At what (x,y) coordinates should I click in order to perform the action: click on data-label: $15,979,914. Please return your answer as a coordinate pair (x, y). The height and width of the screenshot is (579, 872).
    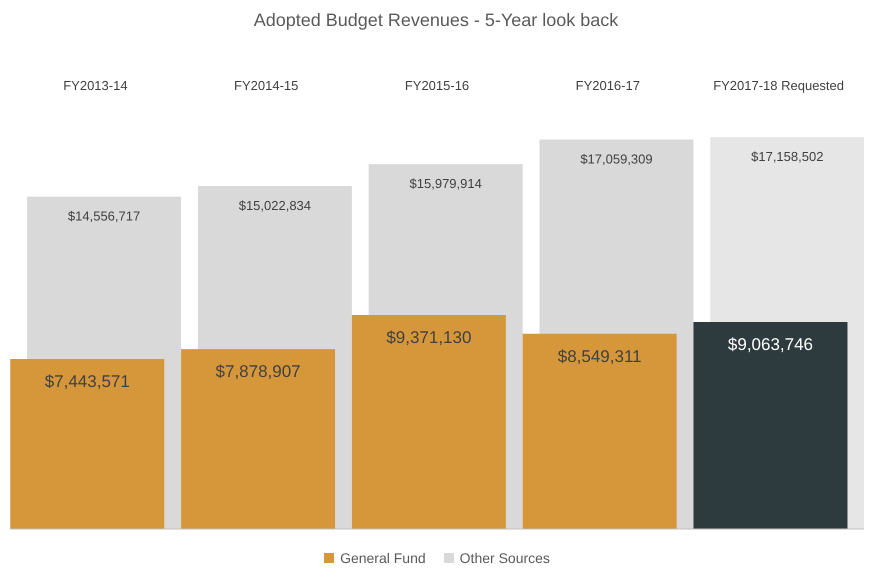
    Looking at the image, I should click on (446, 184).